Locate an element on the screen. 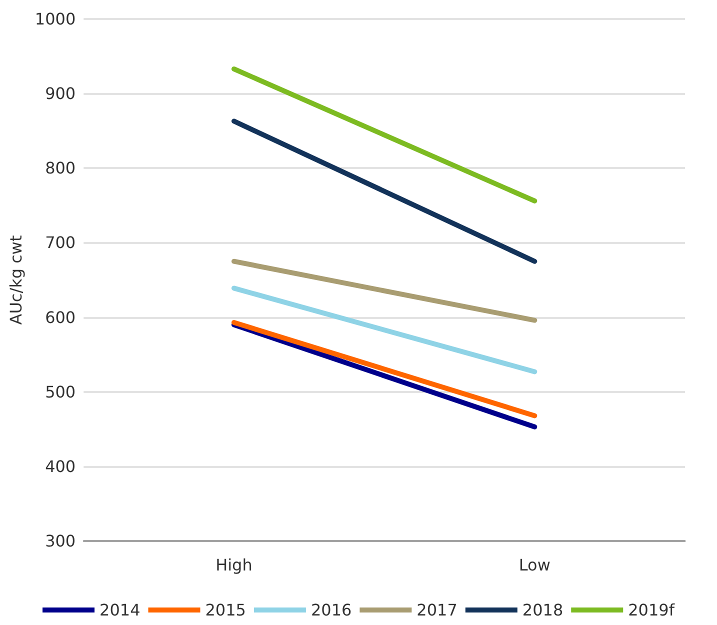 The height and width of the screenshot is (625, 717). y-tick-label: 800 is located at coordinates (60, 168).